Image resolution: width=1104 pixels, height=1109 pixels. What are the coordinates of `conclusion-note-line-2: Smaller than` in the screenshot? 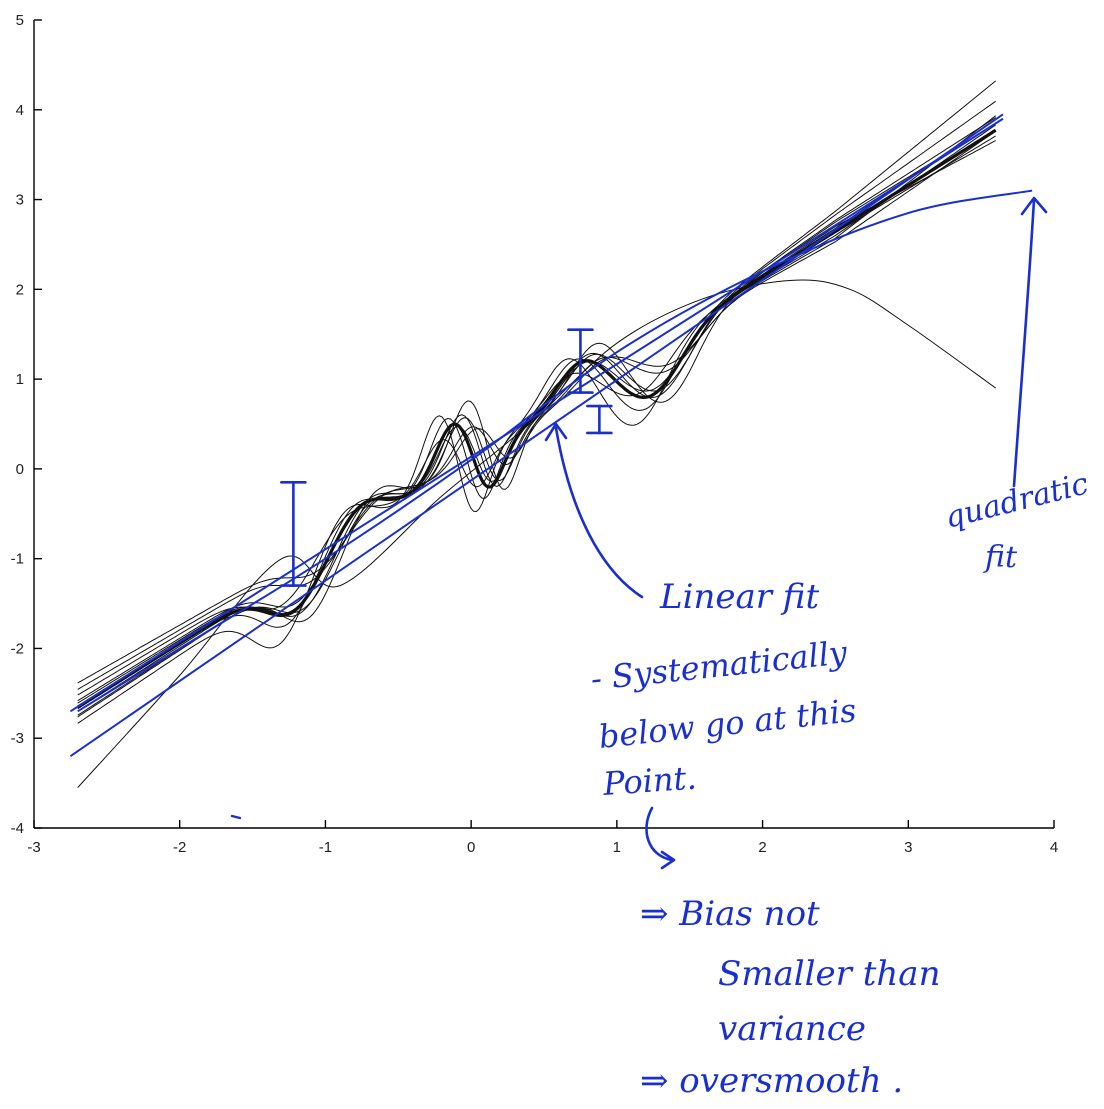 It's located at (829, 974).